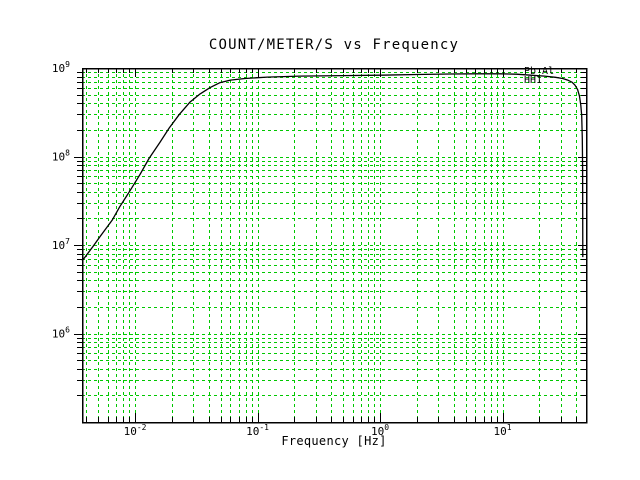 The height and width of the screenshot is (480, 640). Describe the element at coordinates (539, 71) in the screenshot. I see `curve-label-line1: Pb Al` at that location.